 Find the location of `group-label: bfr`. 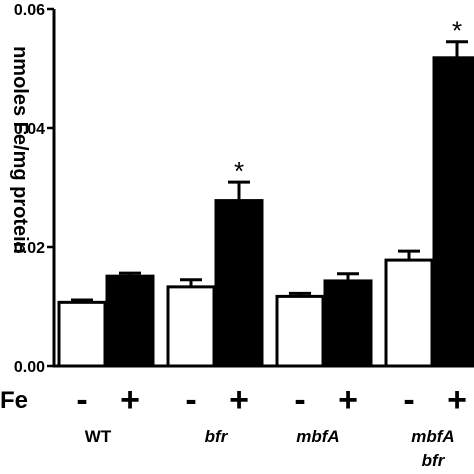

group-label: bfr is located at coordinates (217, 436).